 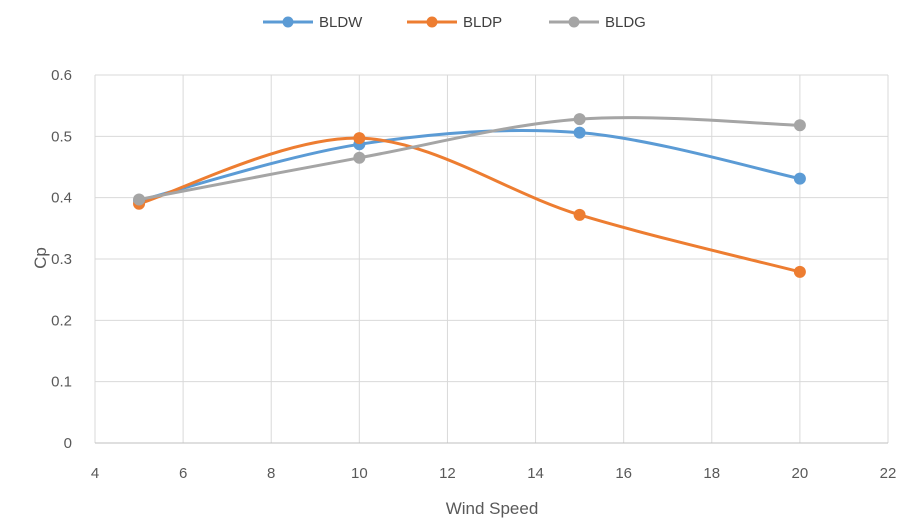 What do you see at coordinates (711, 473) in the screenshot?
I see `x-tick-label: 18` at bounding box center [711, 473].